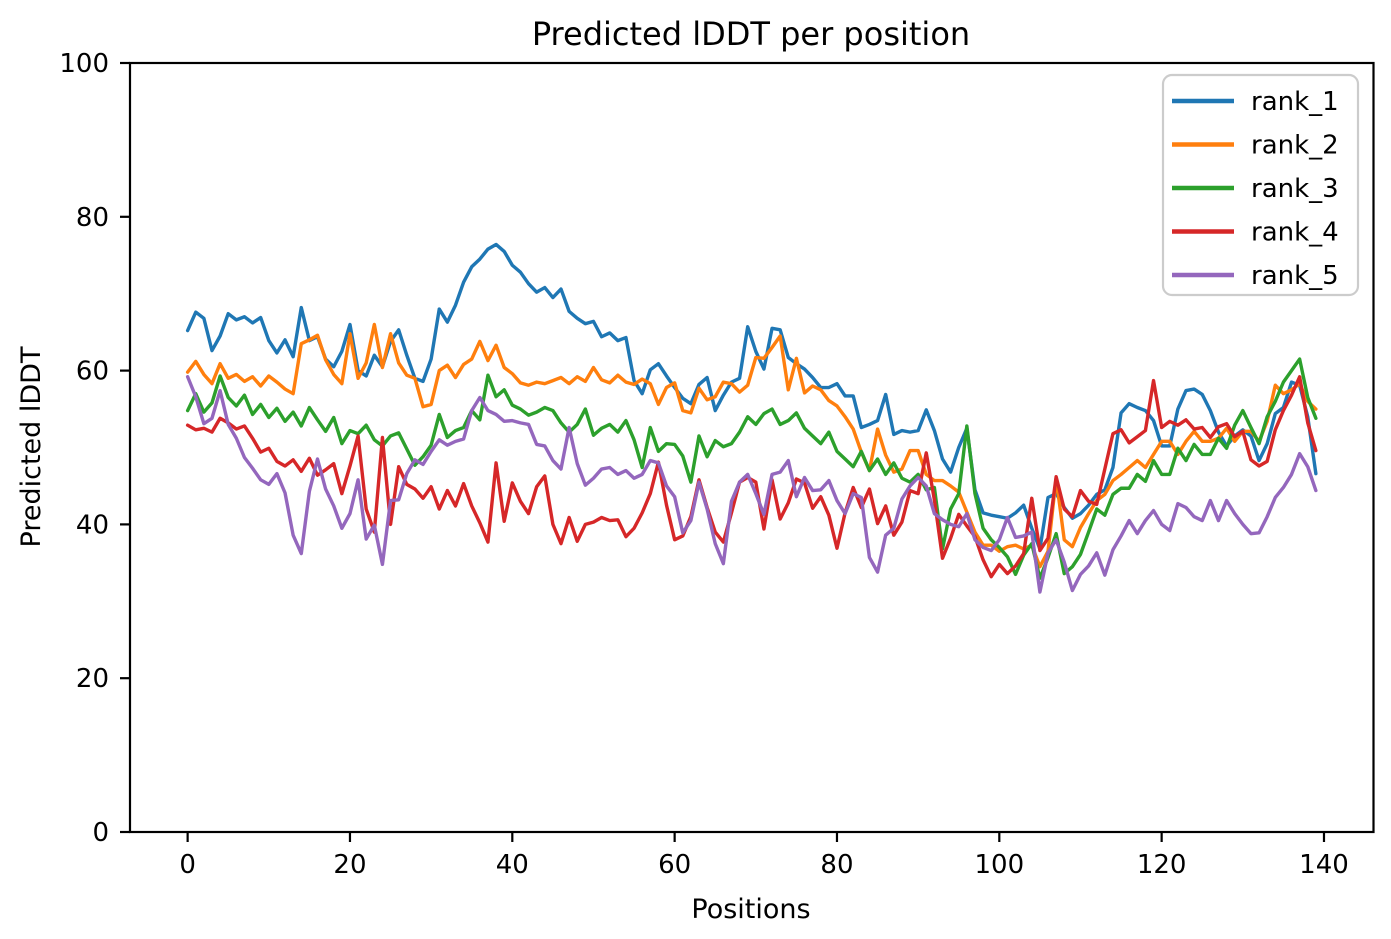 The image size is (1391, 939). I want to click on legend-entry-rank_4: rank_4, so click(1255, 233).